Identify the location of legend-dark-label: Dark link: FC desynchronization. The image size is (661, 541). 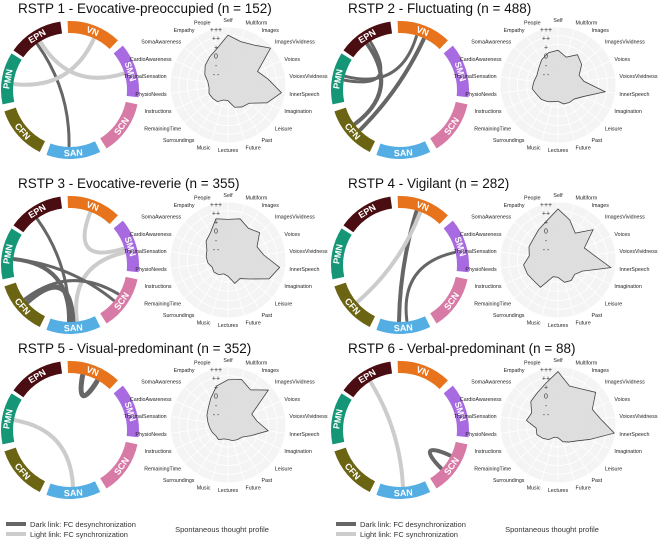
(83, 524).